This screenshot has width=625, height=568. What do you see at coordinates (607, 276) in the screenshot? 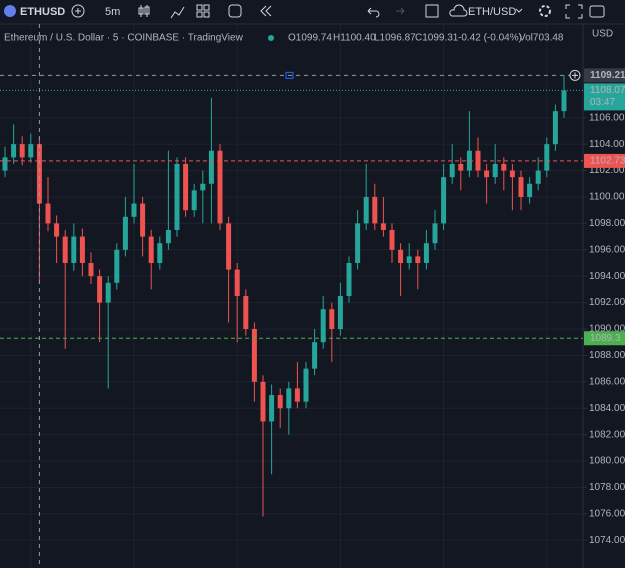
I see `y-tick-label: 1094.00` at bounding box center [607, 276].